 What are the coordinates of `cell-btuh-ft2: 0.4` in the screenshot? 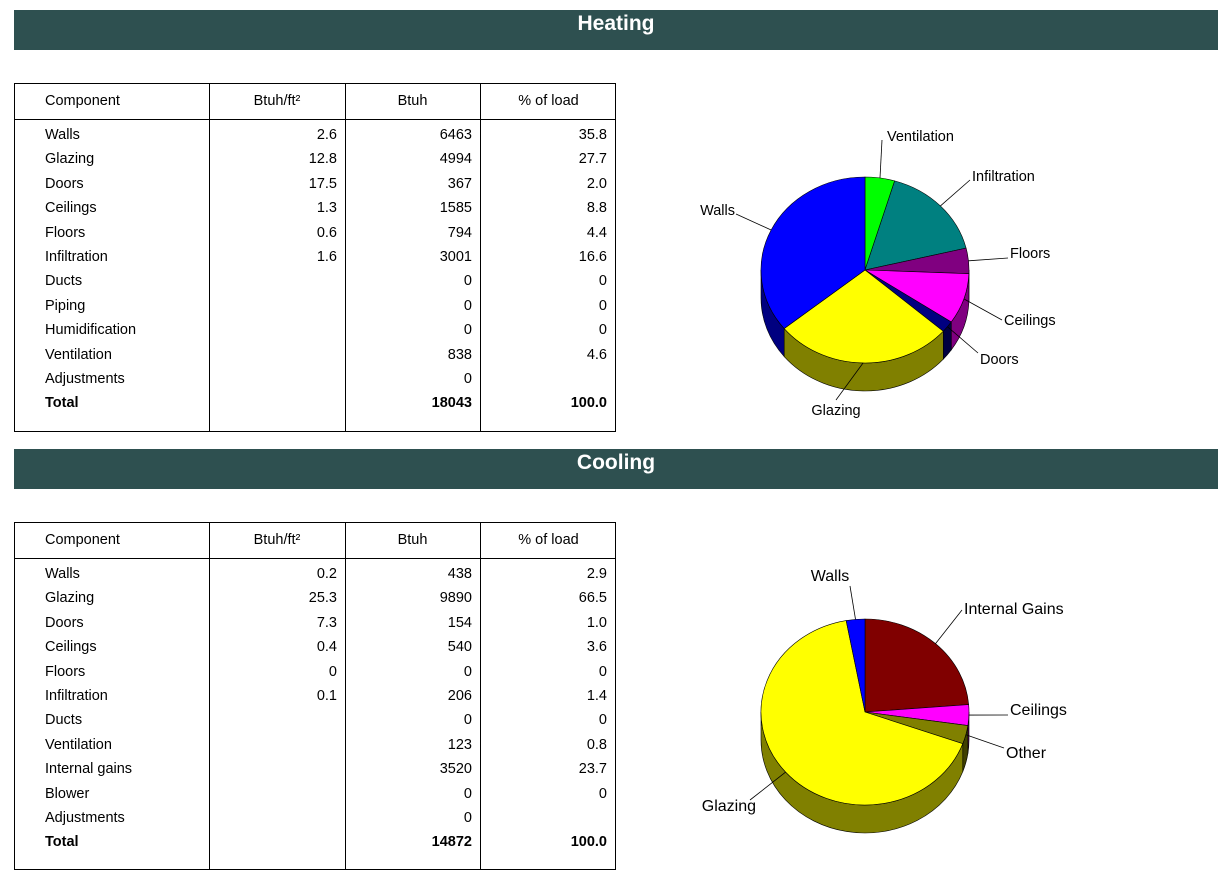 It's located at (326, 647).